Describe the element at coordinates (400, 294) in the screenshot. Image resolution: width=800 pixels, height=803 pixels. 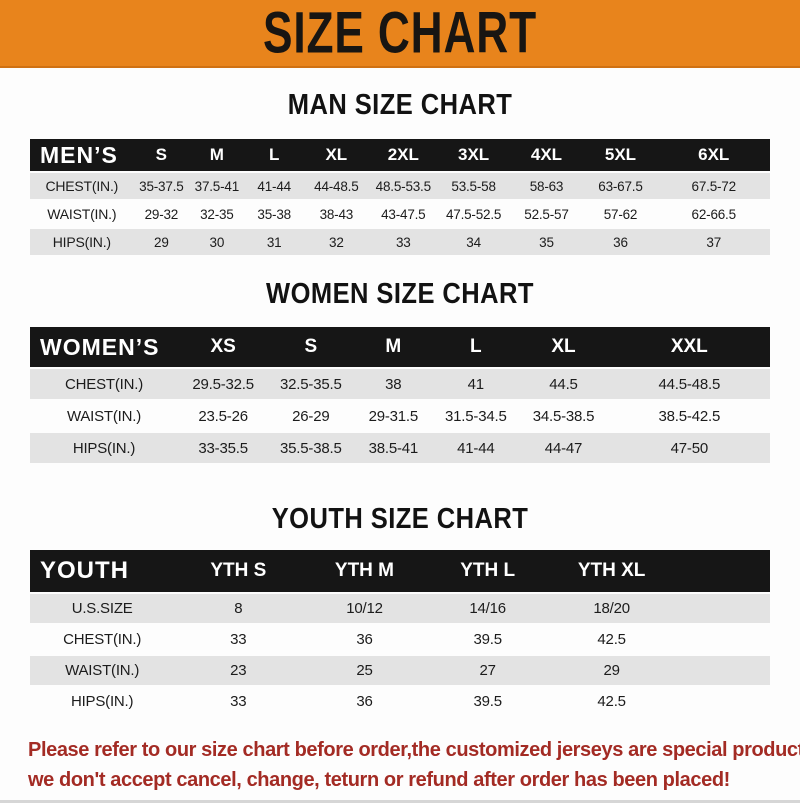
I see `women-section-heading: WOMEN SIZE CHART` at that location.